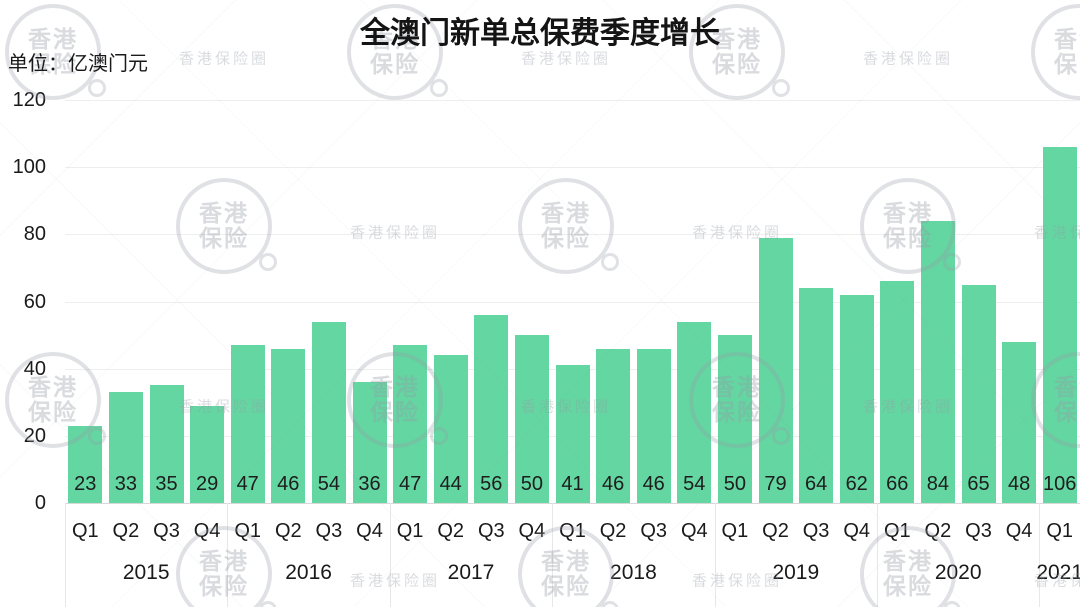 The width and height of the screenshot is (1080, 607). Describe the element at coordinates (207, 454) in the screenshot. I see `bar: 29` at that location.